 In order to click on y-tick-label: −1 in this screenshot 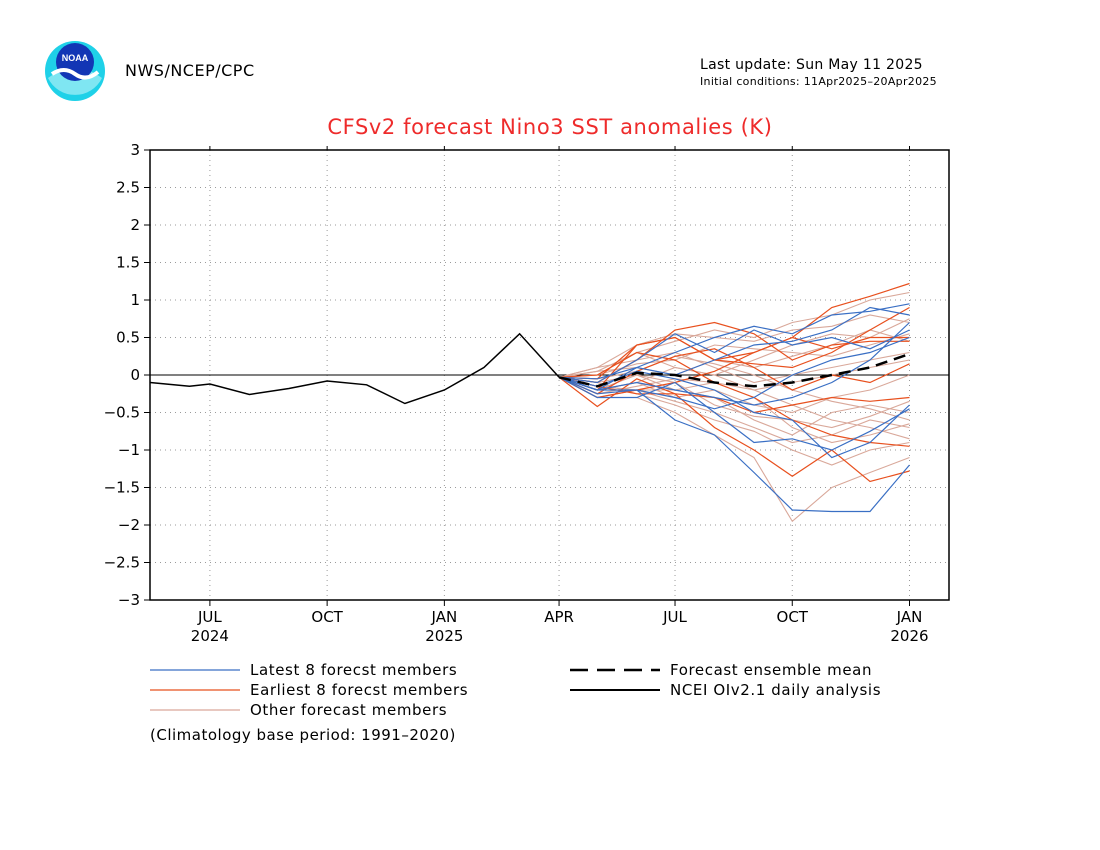, I will do `click(129, 450)`.